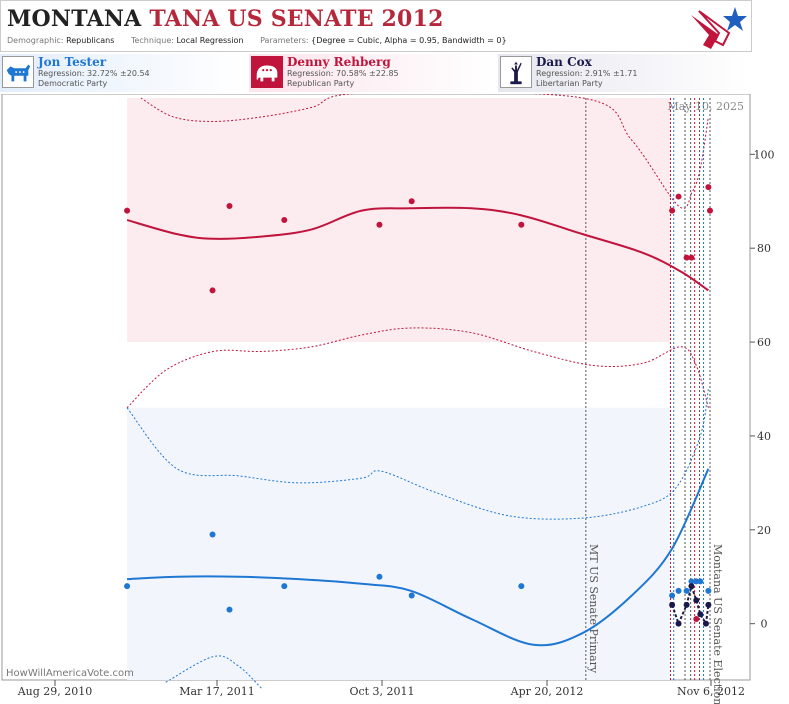  I want to click on y-tick-label: 40, so click(764, 436).